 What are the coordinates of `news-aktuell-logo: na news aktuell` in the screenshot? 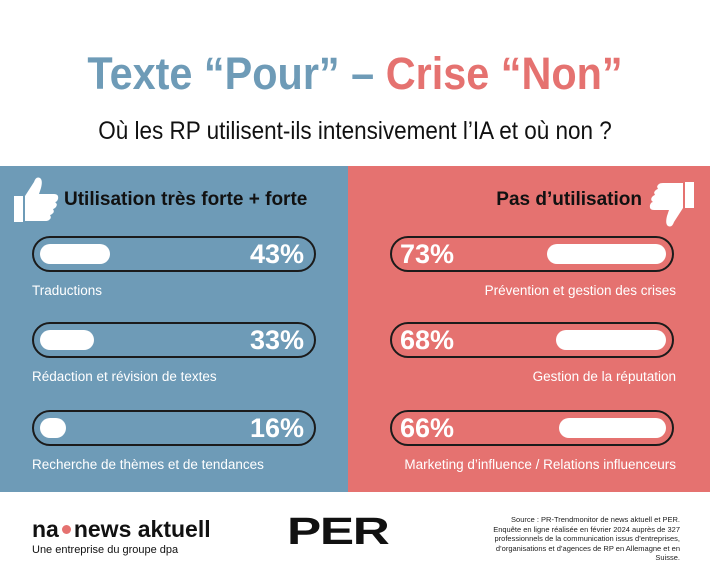 It's located at (121, 529).